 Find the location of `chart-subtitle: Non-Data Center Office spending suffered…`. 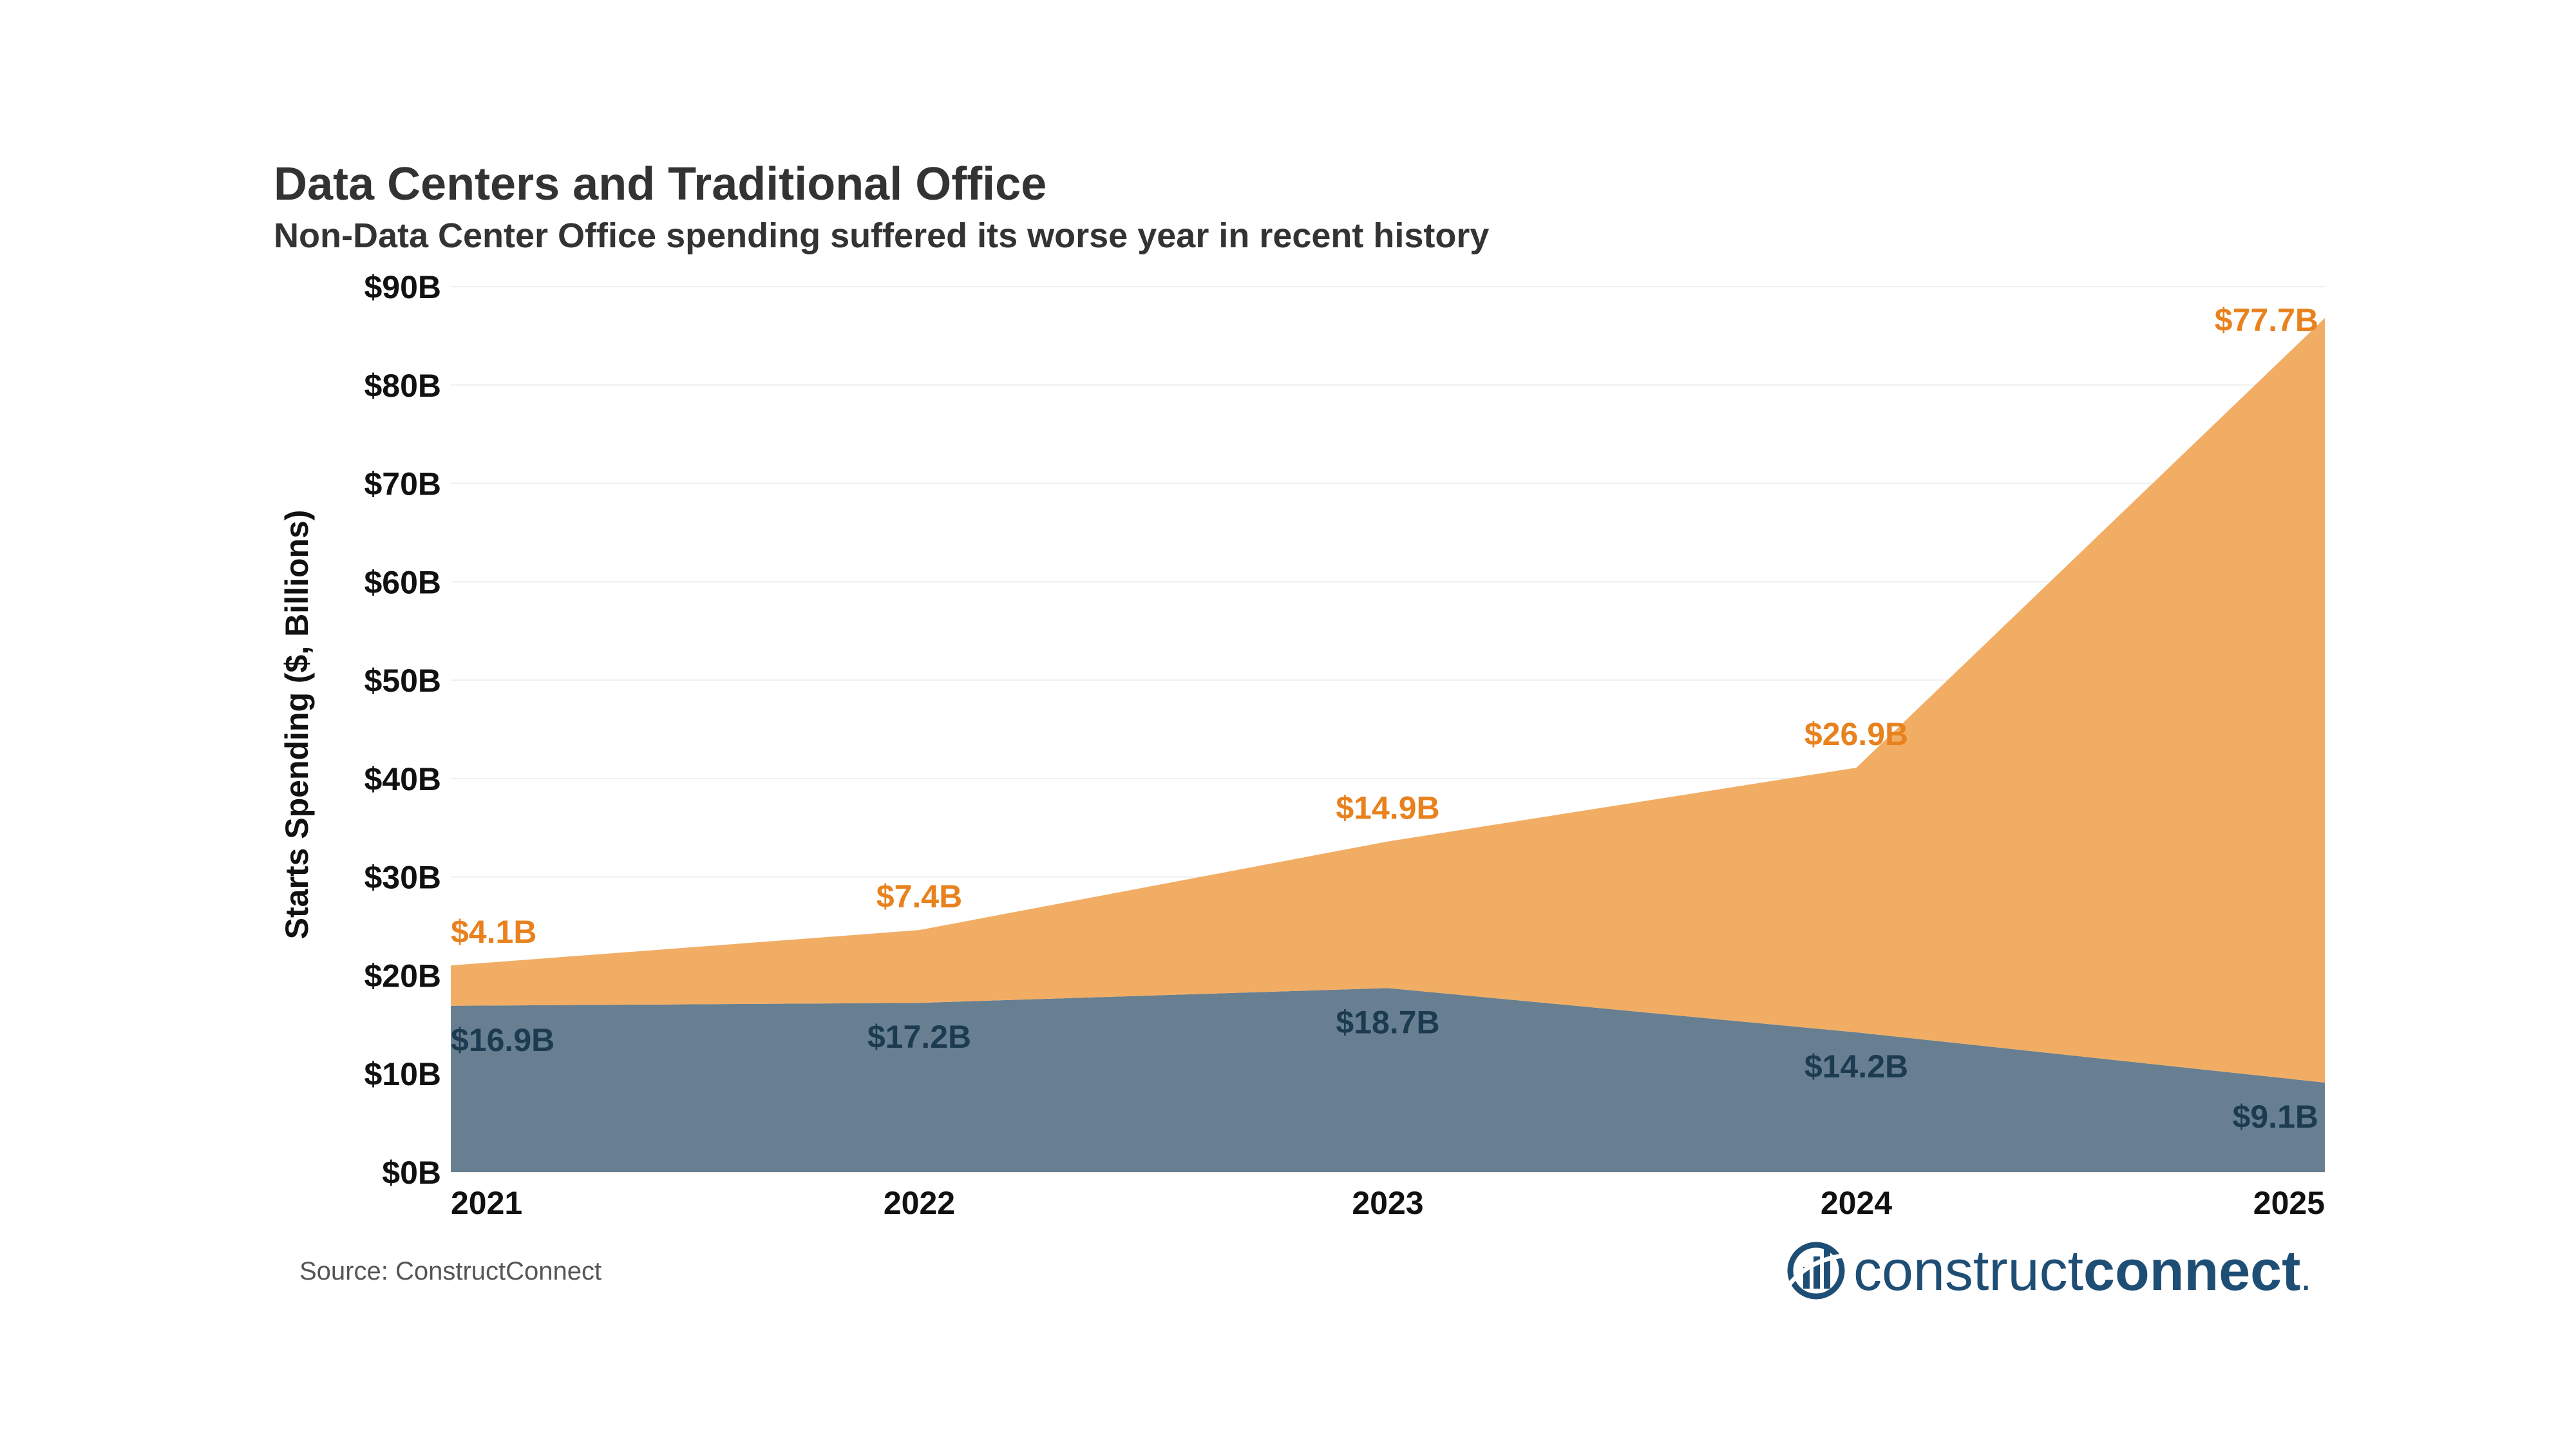

chart-subtitle: Non-Data Center Office spending suffered… is located at coordinates (882, 235).